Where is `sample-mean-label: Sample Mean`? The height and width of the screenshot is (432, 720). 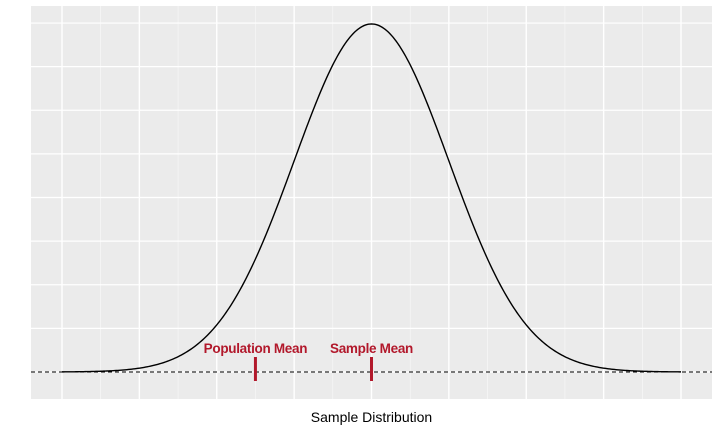 sample-mean-label: Sample Mean is located at coordinates (371, 348).